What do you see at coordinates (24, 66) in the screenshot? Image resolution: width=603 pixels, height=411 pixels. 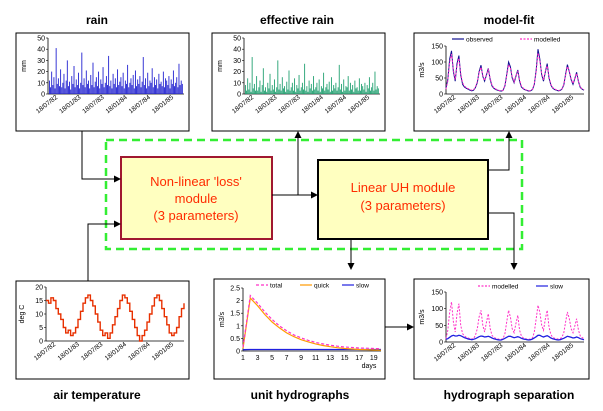 I see `rain-ylabel: mm` at bounding box center [24, 66].